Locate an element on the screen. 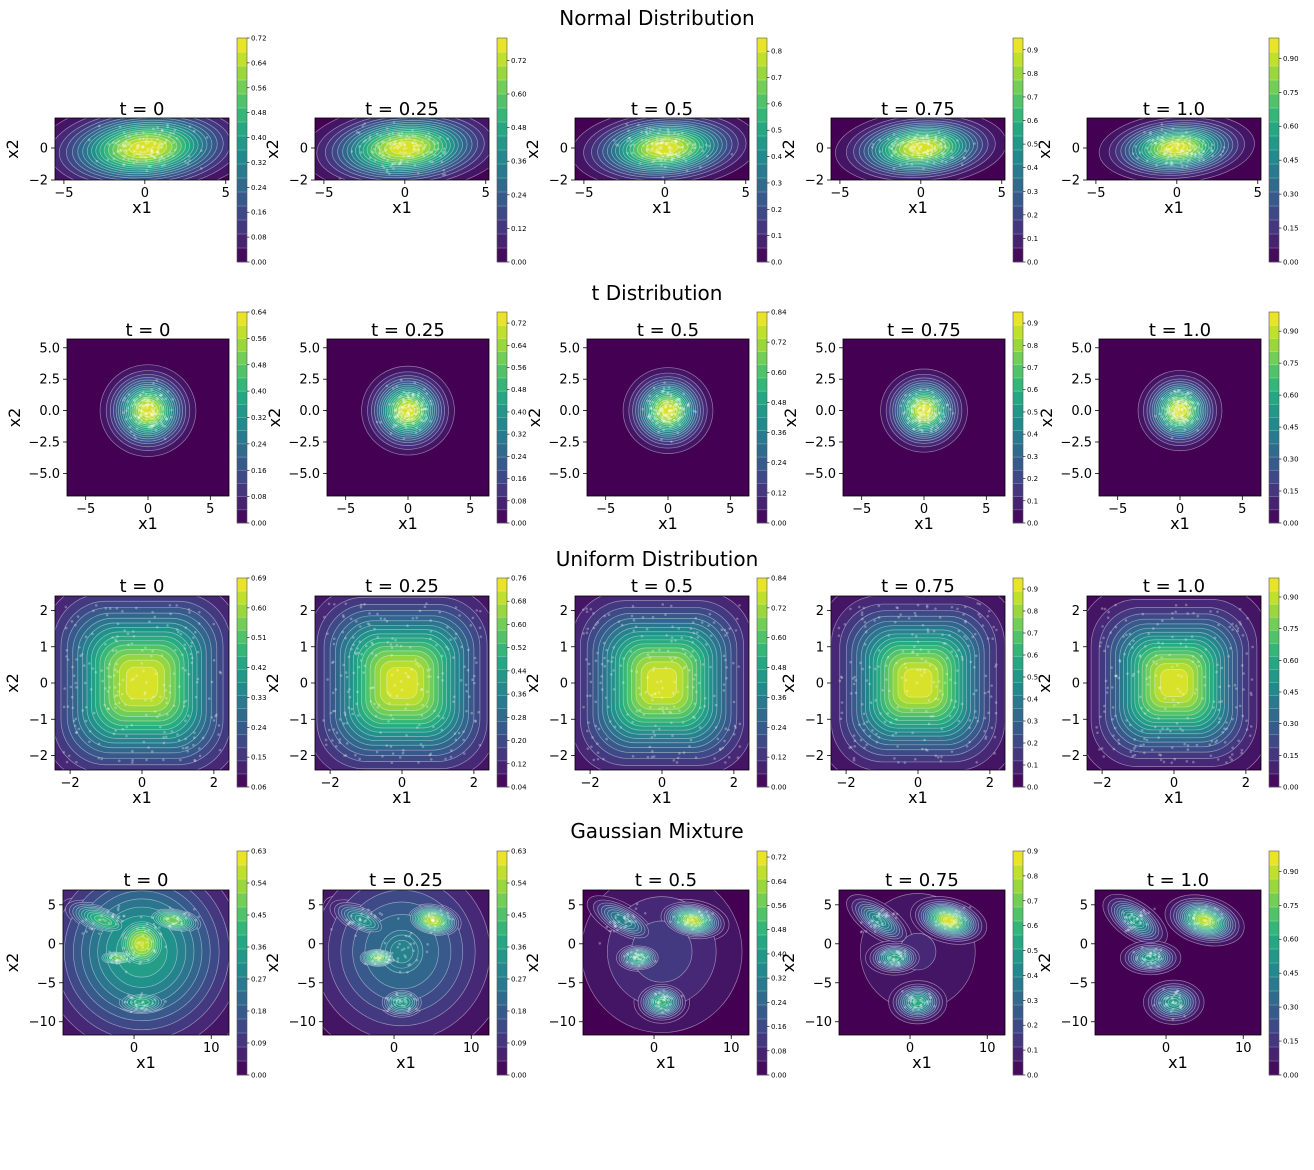  y-tick-label: −2 is located at coordinates (814, 756).